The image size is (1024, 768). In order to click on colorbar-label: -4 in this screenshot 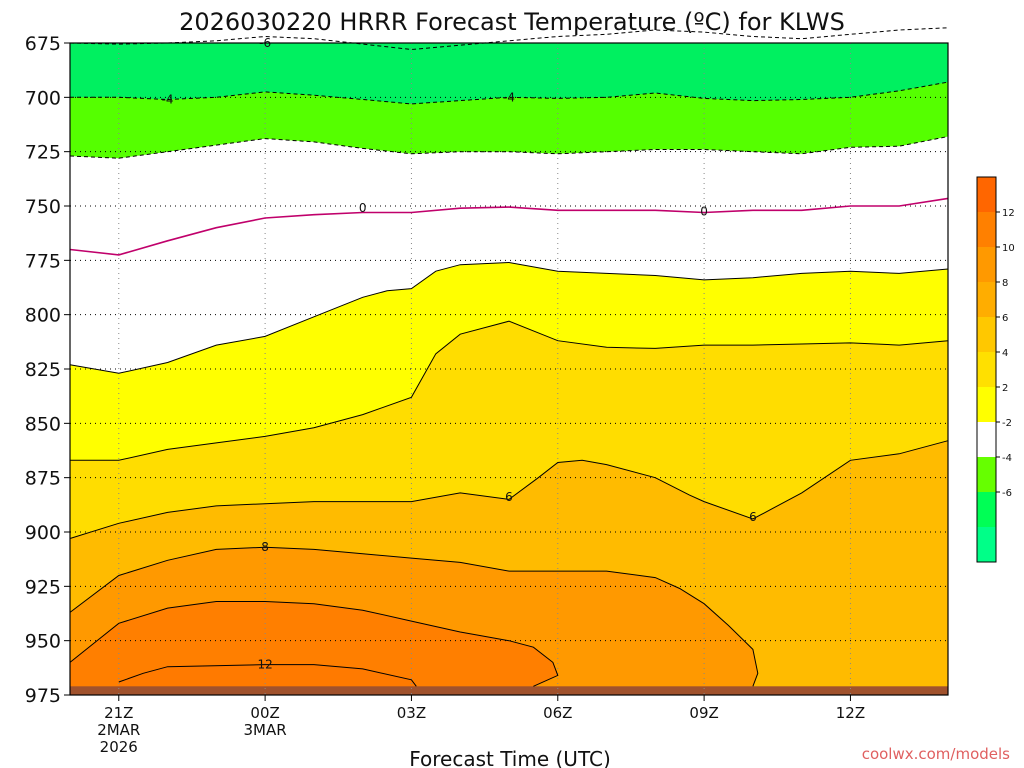, I will do `click(1007, 458)`.